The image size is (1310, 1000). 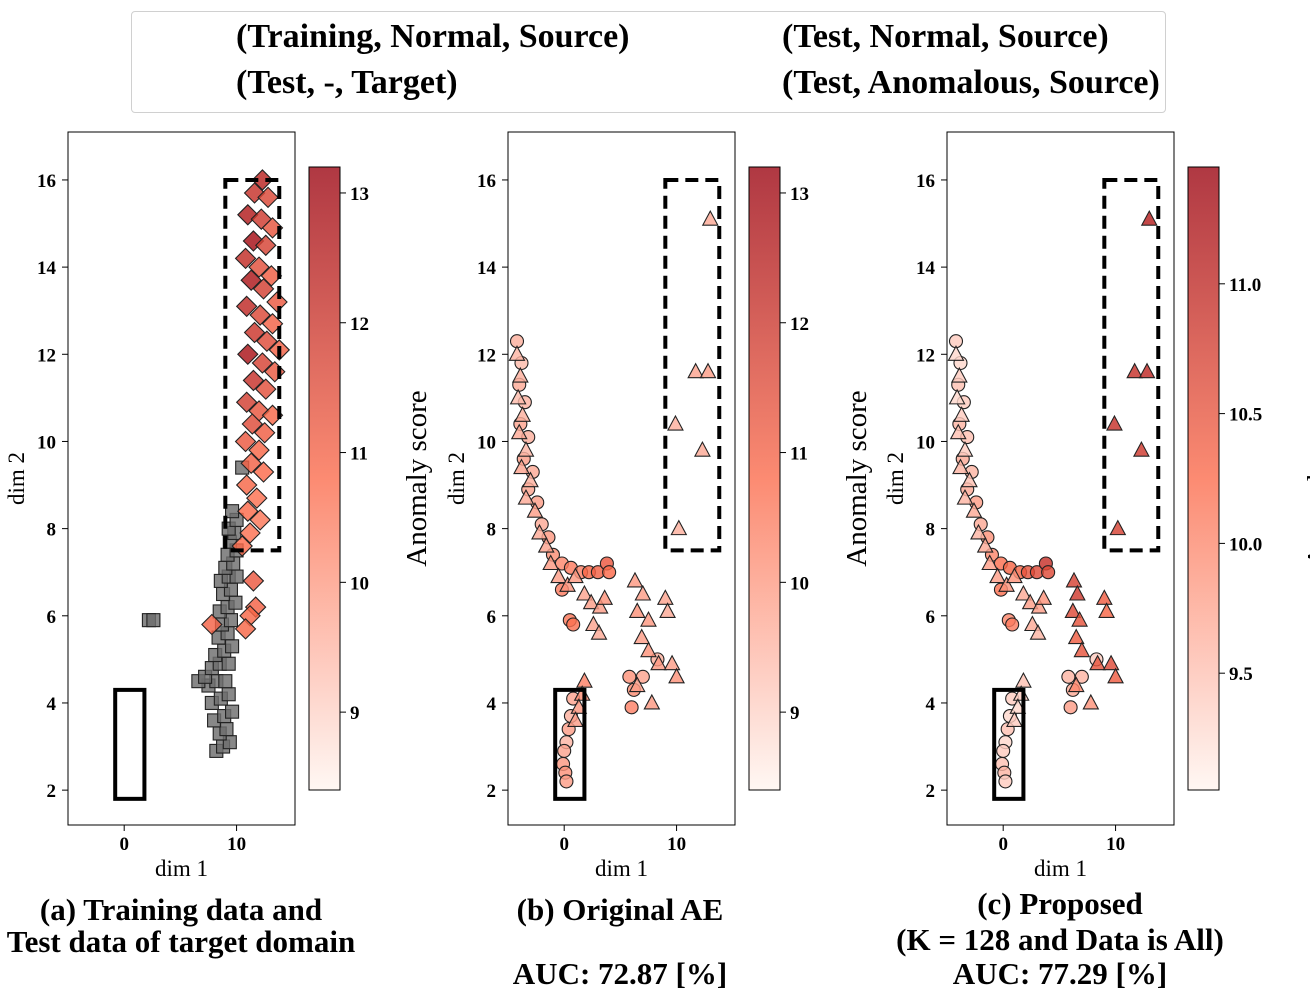 What do you see at coordinates (692, 365) in the screenshot?
I see `dashed-region-box` at bounding box center [692, 365].